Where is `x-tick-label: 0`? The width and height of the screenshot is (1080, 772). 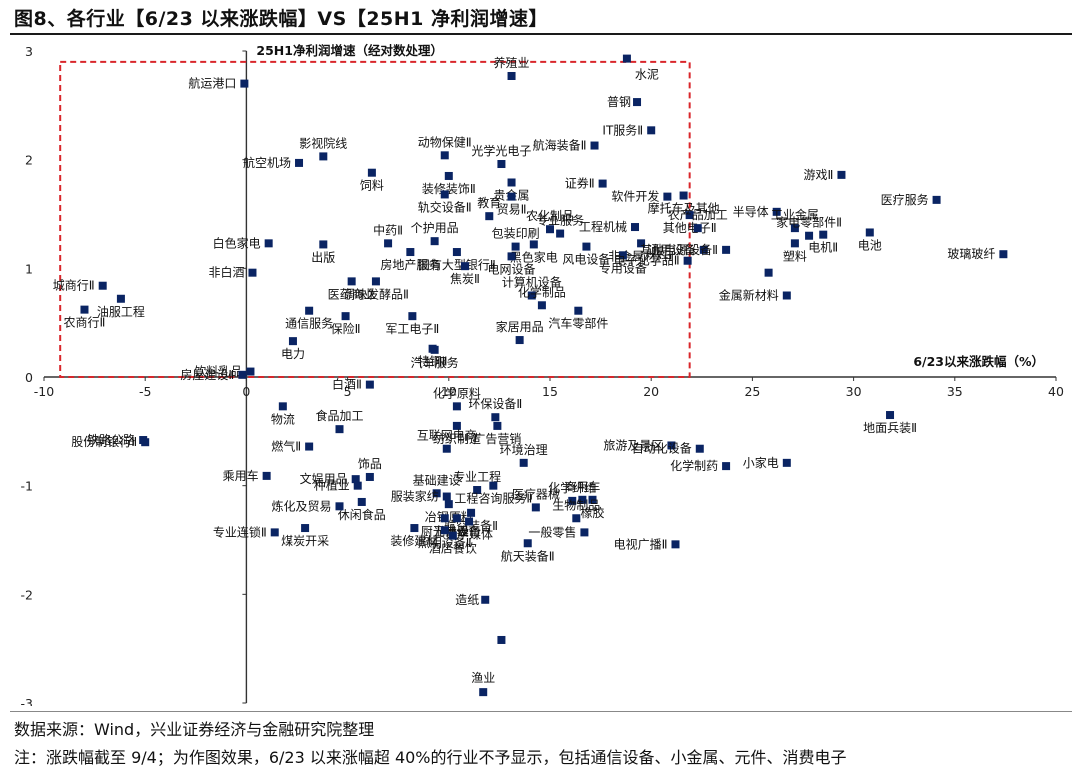
x-tick-label: 0 is located at coordinates (246, 391).